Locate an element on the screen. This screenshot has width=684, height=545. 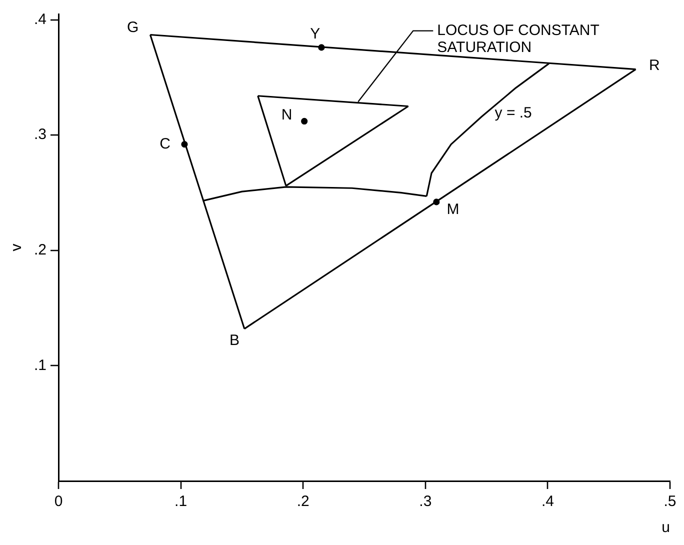
annotation: LOCUS OF CONSTANT SATURATION is located at coordinates (518, 39).